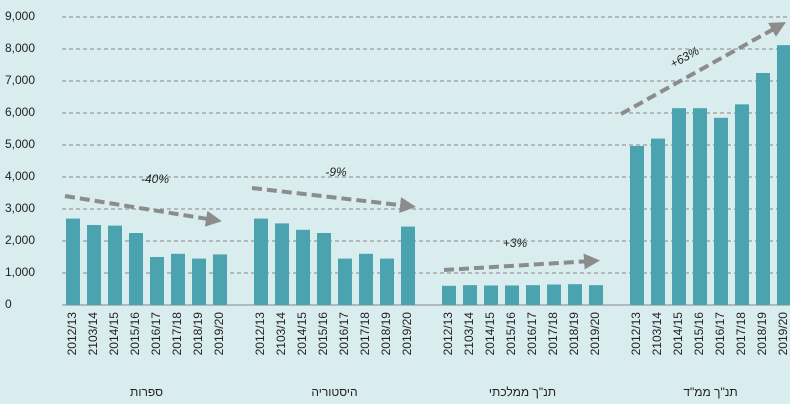 The image size is (790, 404). What do you see at coordinates (20, 208) in the screenshot?
I see `y-tick-label: 3,000` at bounding box center [20, 208].